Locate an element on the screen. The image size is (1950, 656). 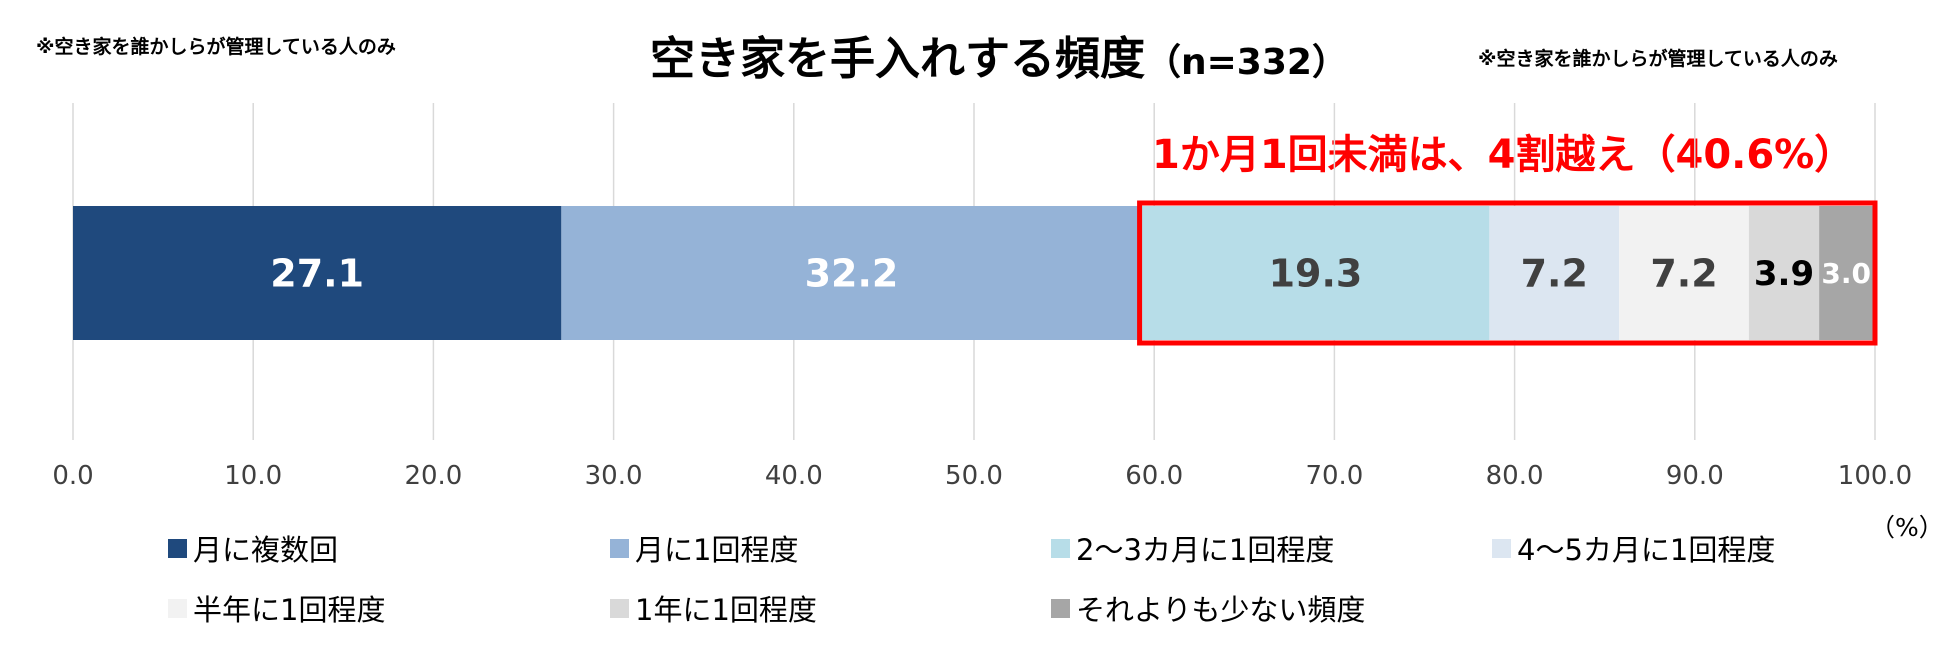
legend-item: 4～5カ月に1回程度 is located at coordinates (1633, 548).